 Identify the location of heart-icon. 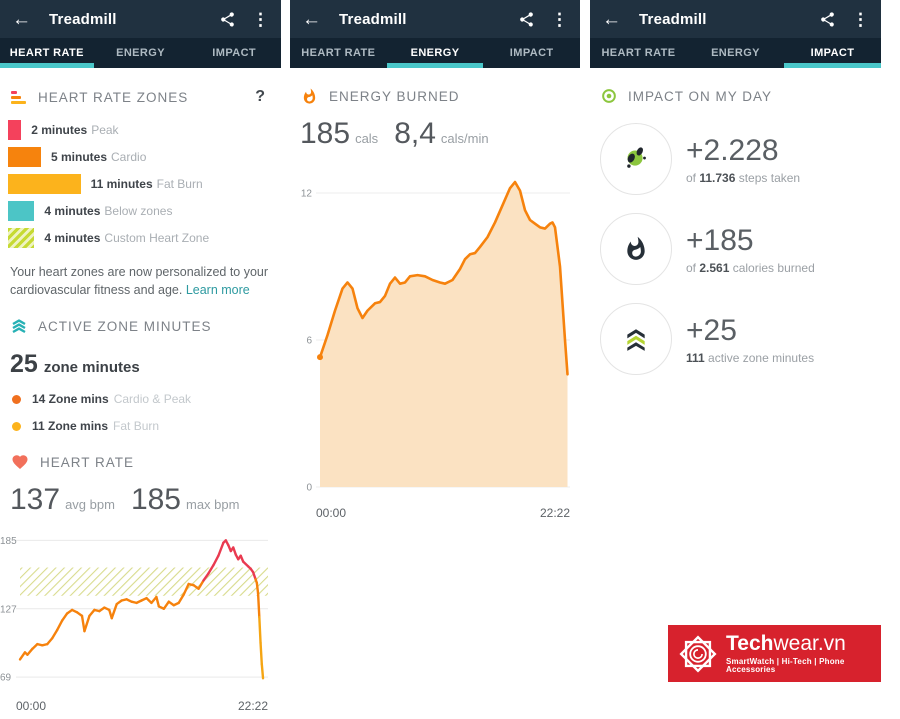
(20, 462).